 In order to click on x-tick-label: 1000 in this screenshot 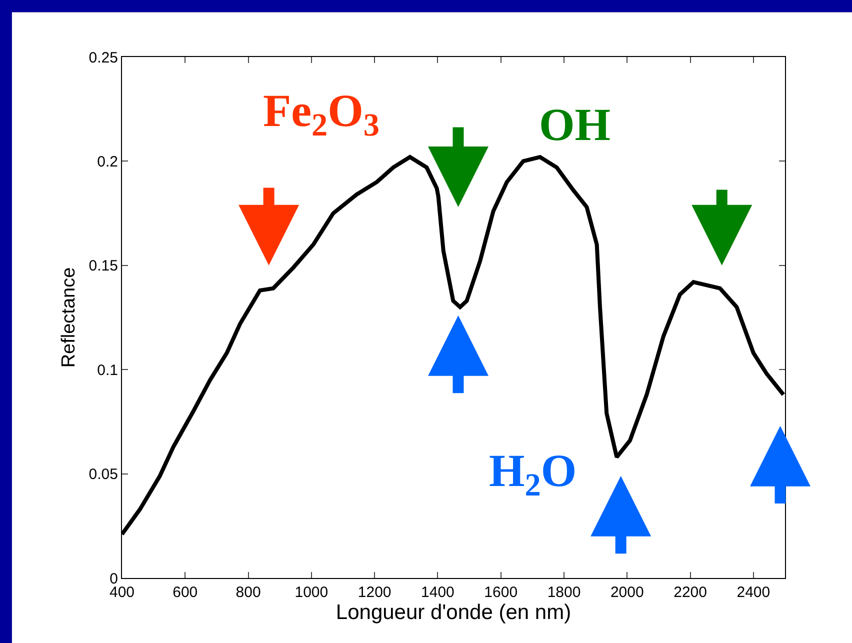, I will do `click(311, 592)`.